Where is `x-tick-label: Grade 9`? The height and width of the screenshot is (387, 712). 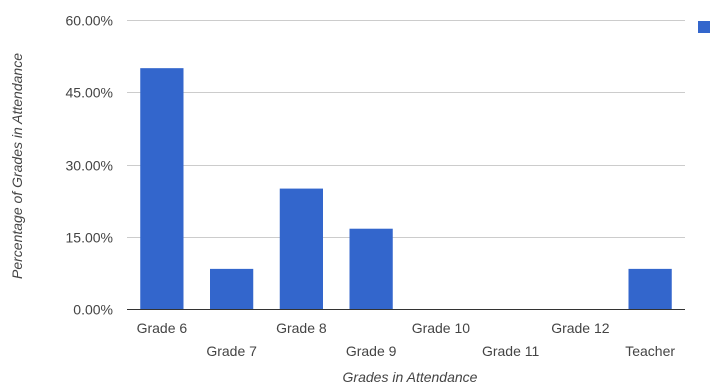 x-tick-label: Grade 9 is located at coordinates (371, 351).